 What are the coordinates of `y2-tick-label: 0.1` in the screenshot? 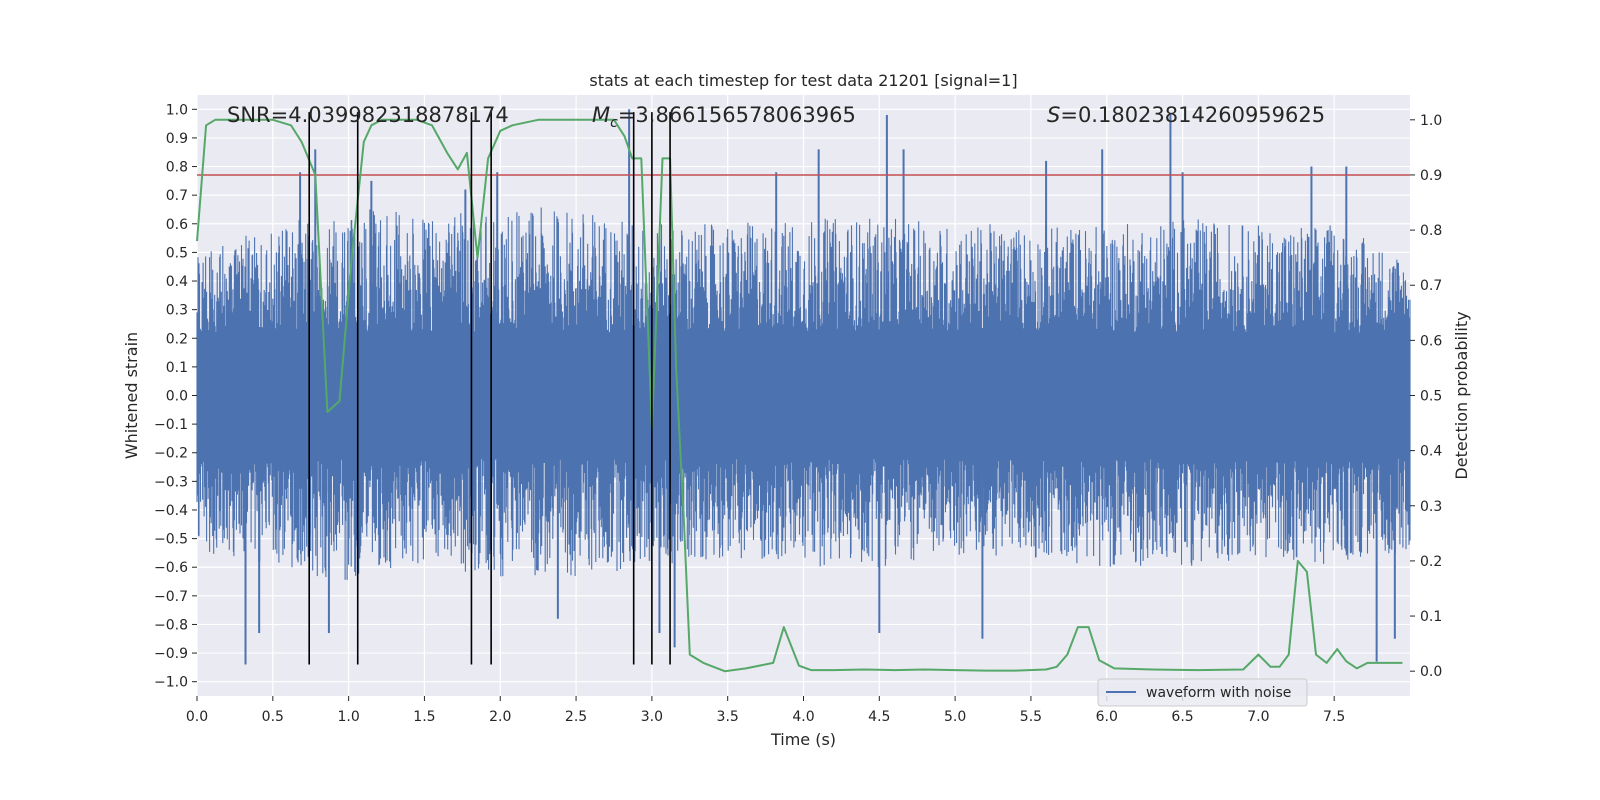 It's located at (1431, 617).